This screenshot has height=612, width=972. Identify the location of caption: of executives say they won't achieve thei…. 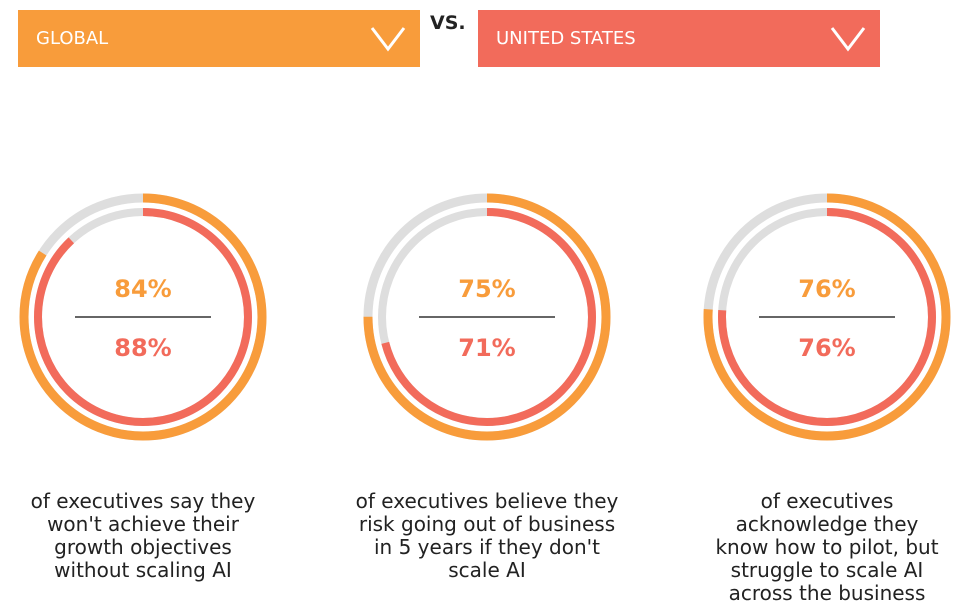
(146, 536).